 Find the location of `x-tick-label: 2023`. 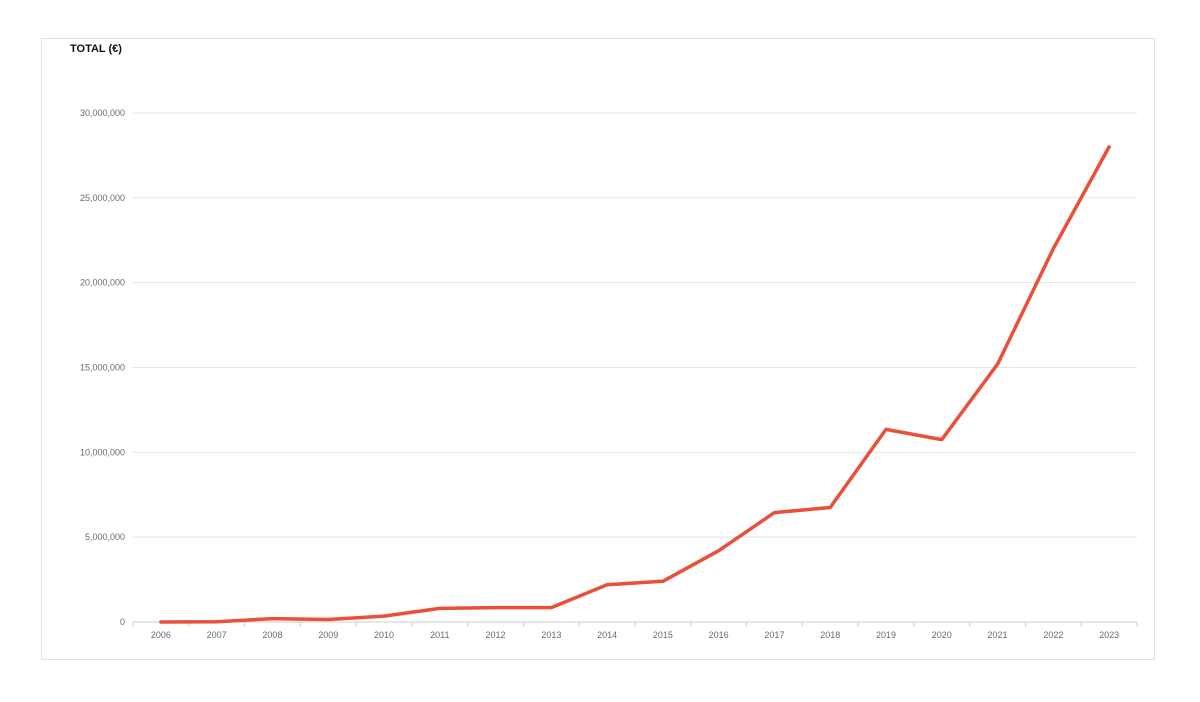

x-tick-label: 2023 is located at coordinates (1109, 635).